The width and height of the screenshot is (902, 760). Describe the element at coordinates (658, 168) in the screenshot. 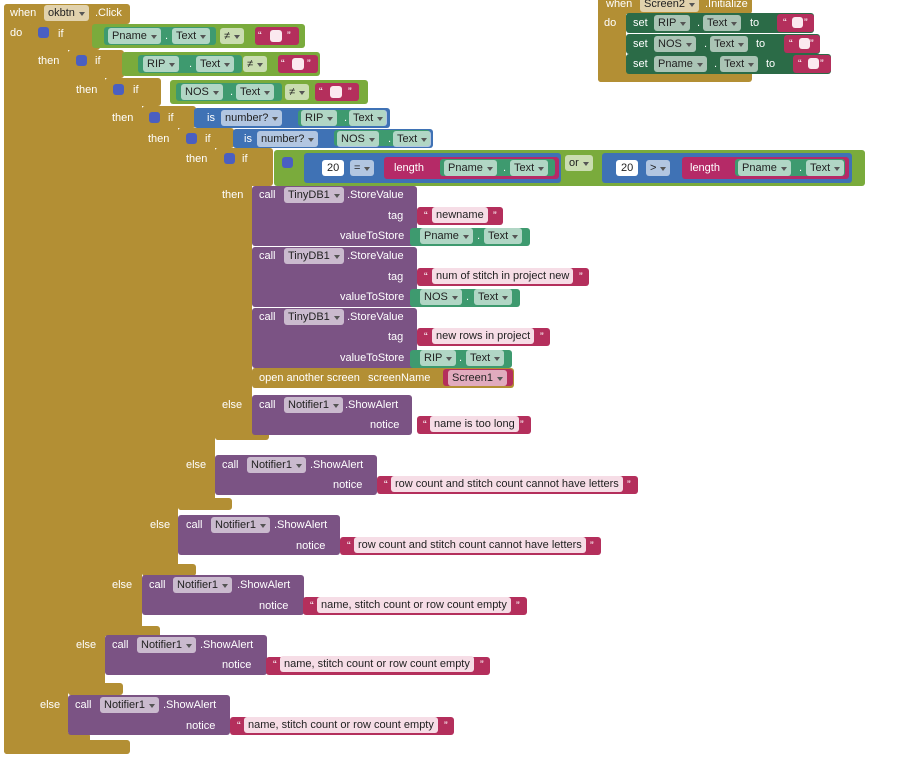

I see `dropdown: >` at that location.